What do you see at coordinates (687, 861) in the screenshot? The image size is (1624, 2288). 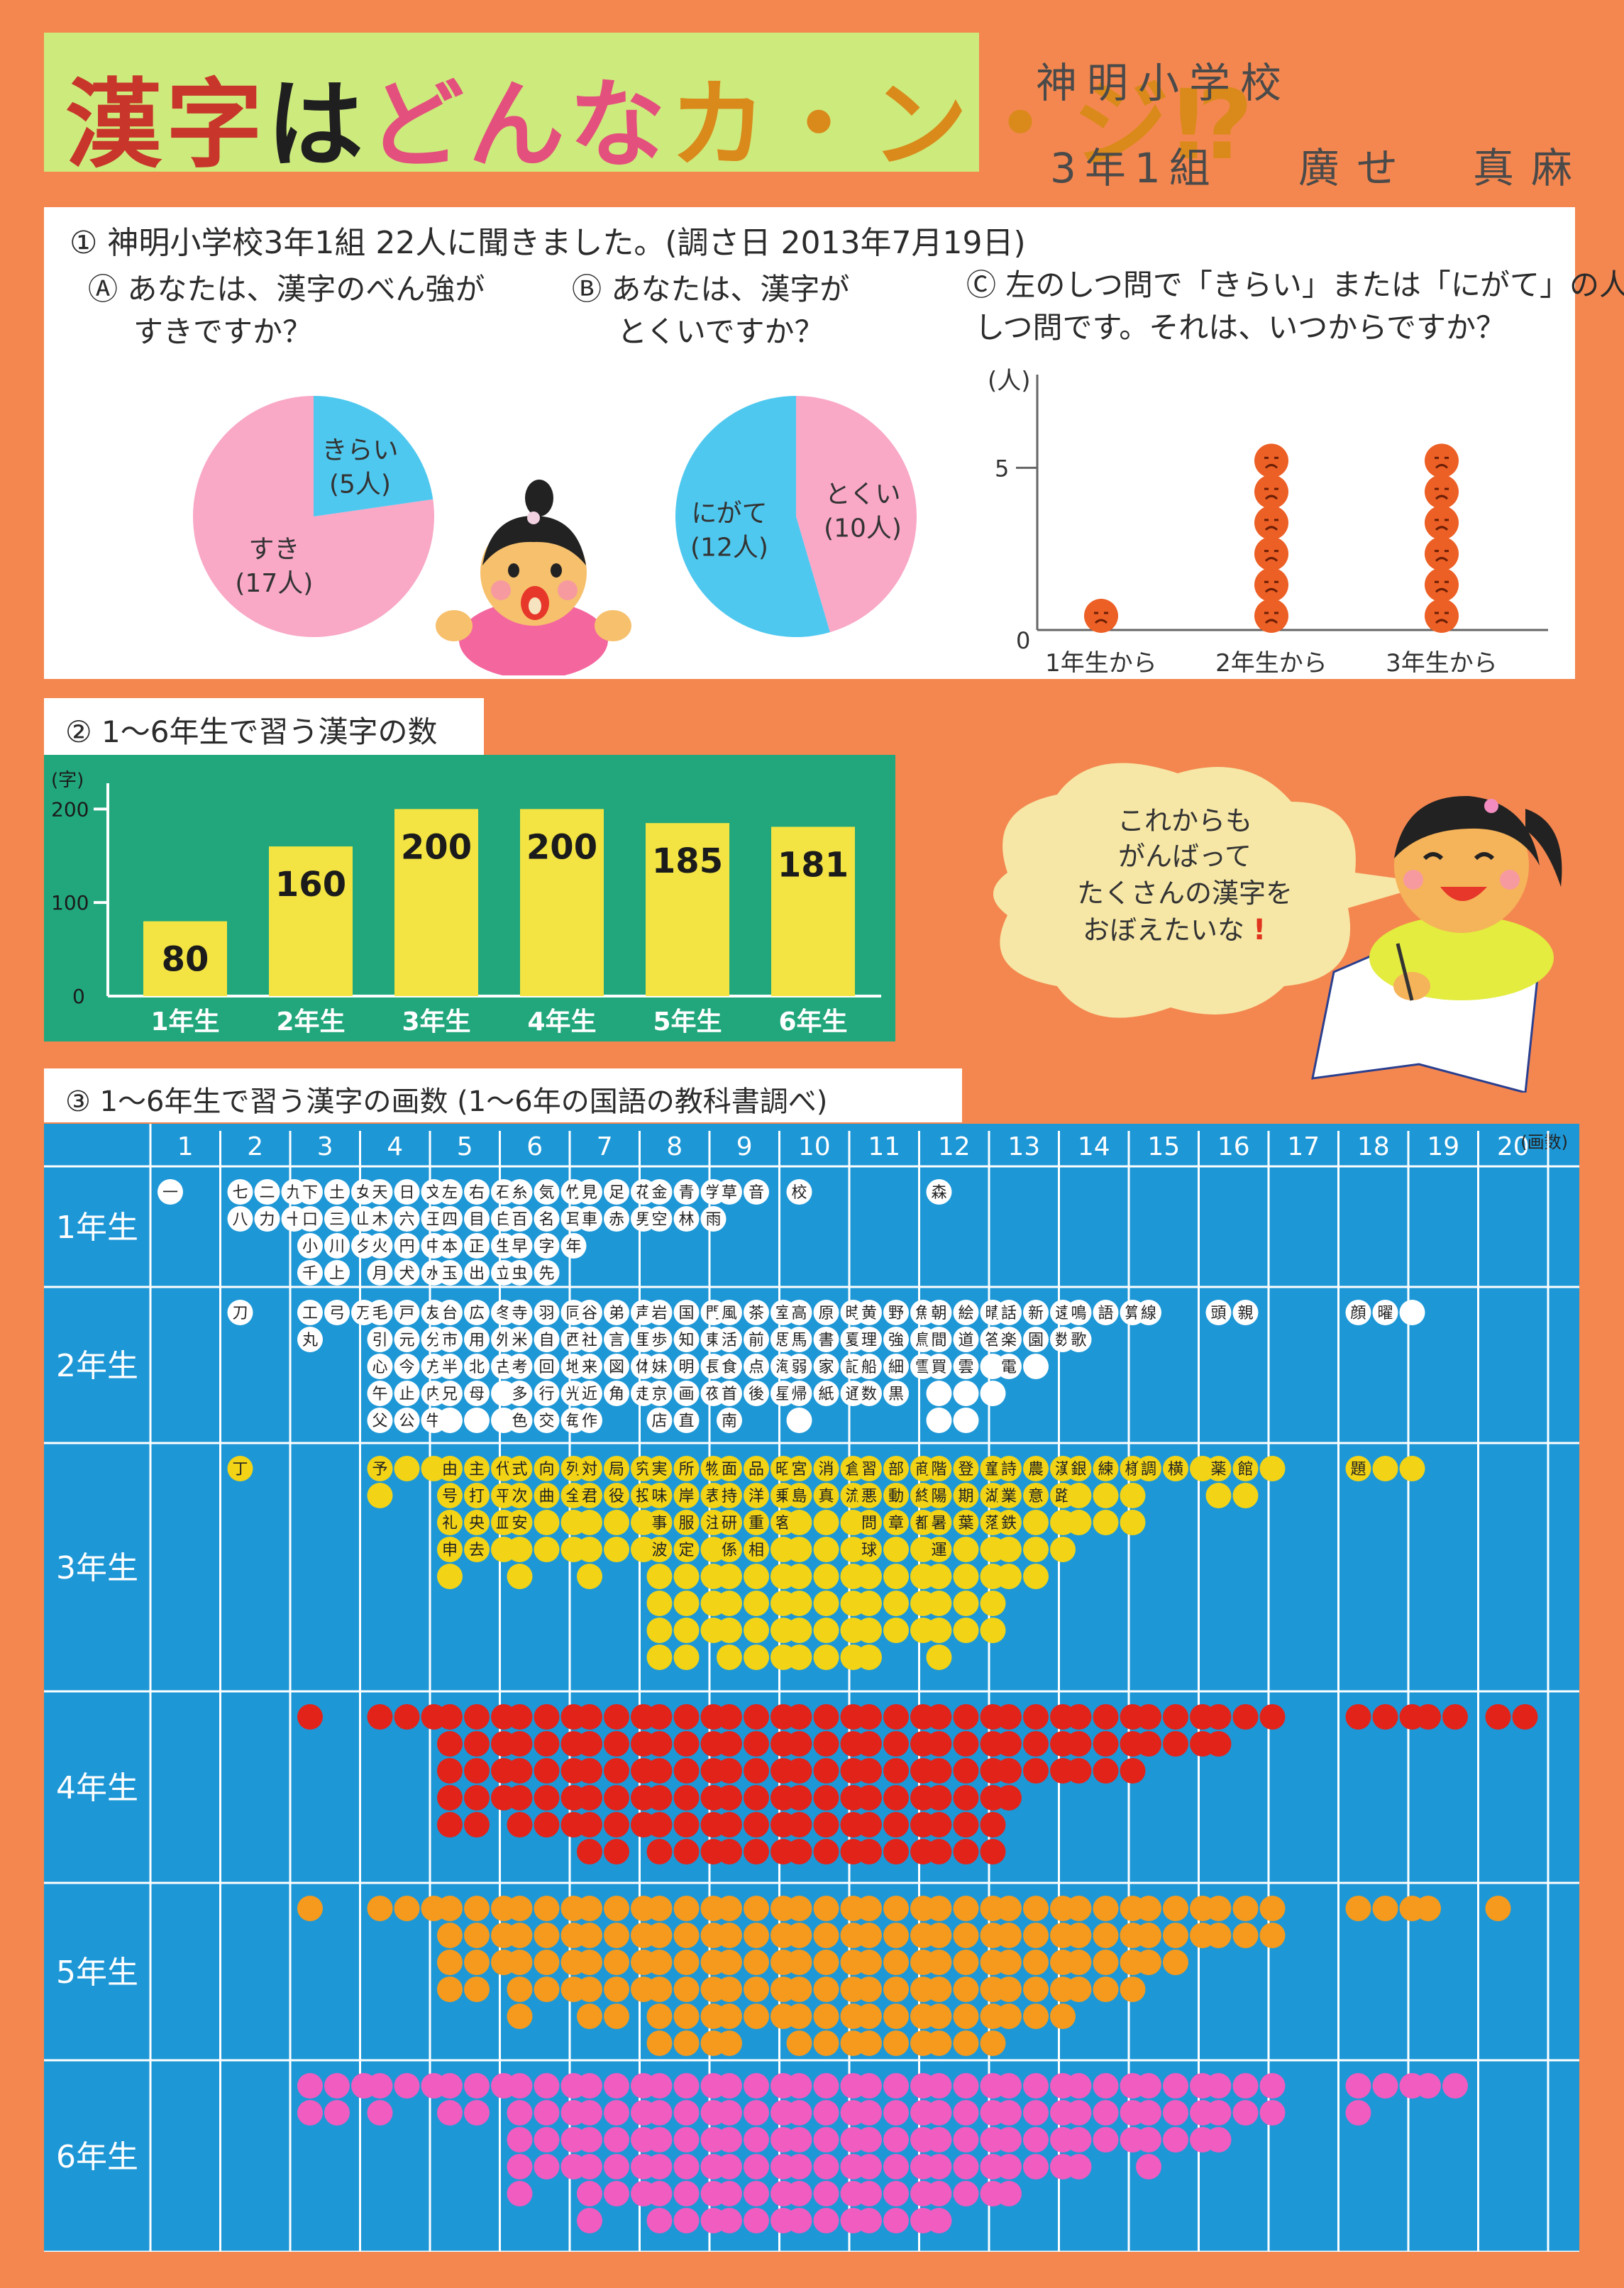 I see `bar-value-label: 185` at bounding box center [687, 861].